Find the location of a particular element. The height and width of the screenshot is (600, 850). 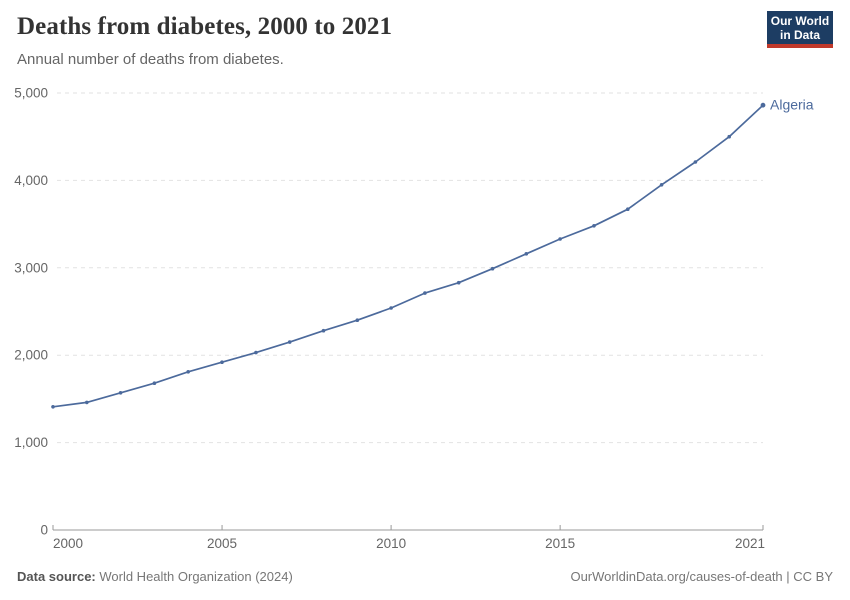

owid-logo: Our World in Data is located at coordinates (800, 29).